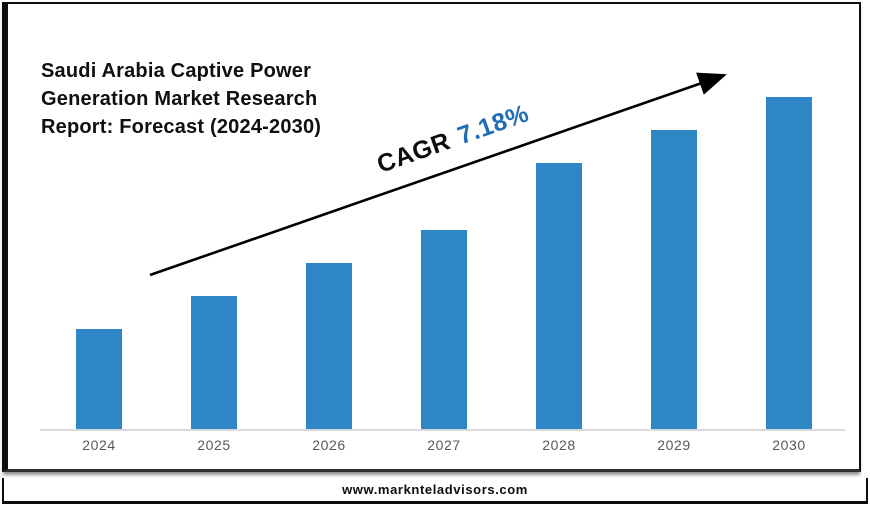 The height and width of the screenshot is (506, 870). I want to click on x-axis-label-2030: 2030, so click(789, 445).